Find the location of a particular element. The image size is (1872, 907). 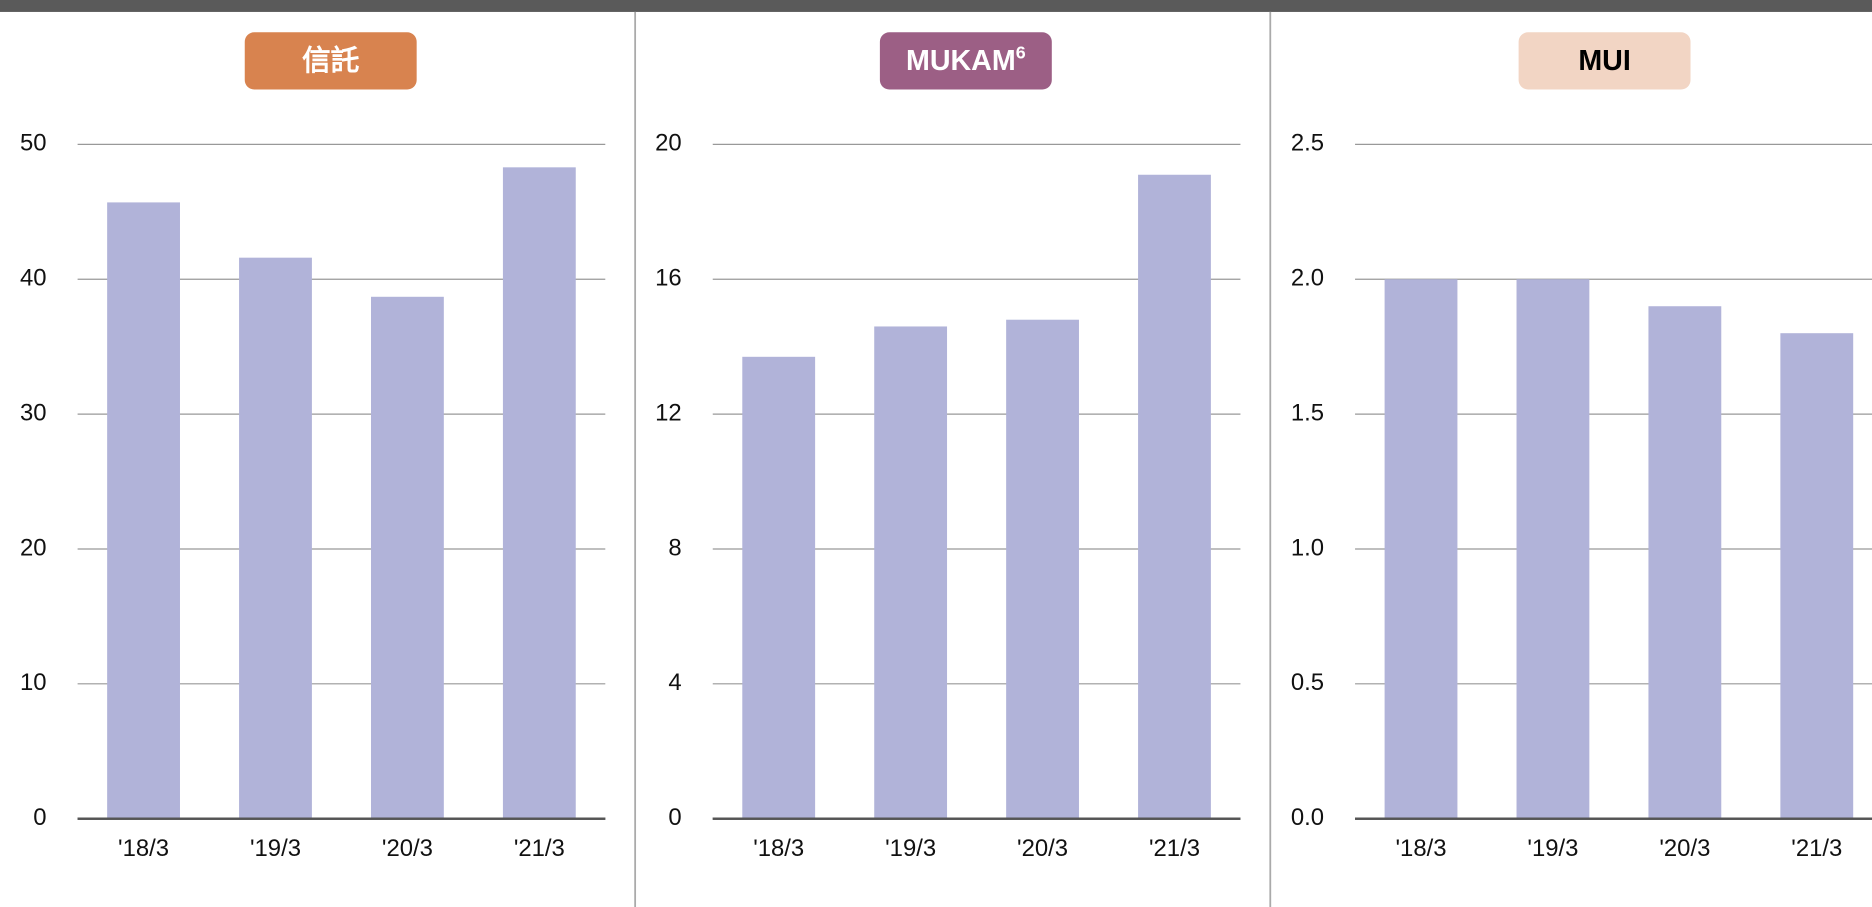

y-tick-label: 0.0 is located at coordinates (1307, 817).